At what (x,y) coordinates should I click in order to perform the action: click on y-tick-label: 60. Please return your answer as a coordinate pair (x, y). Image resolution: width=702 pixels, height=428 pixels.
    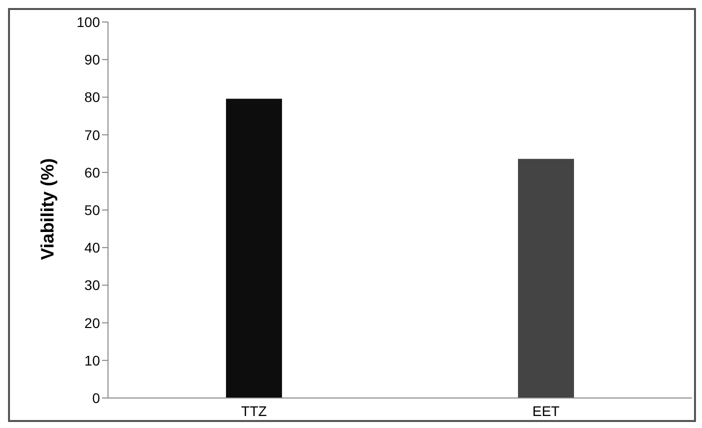
    Looking at the image, I should click on (92, 172).